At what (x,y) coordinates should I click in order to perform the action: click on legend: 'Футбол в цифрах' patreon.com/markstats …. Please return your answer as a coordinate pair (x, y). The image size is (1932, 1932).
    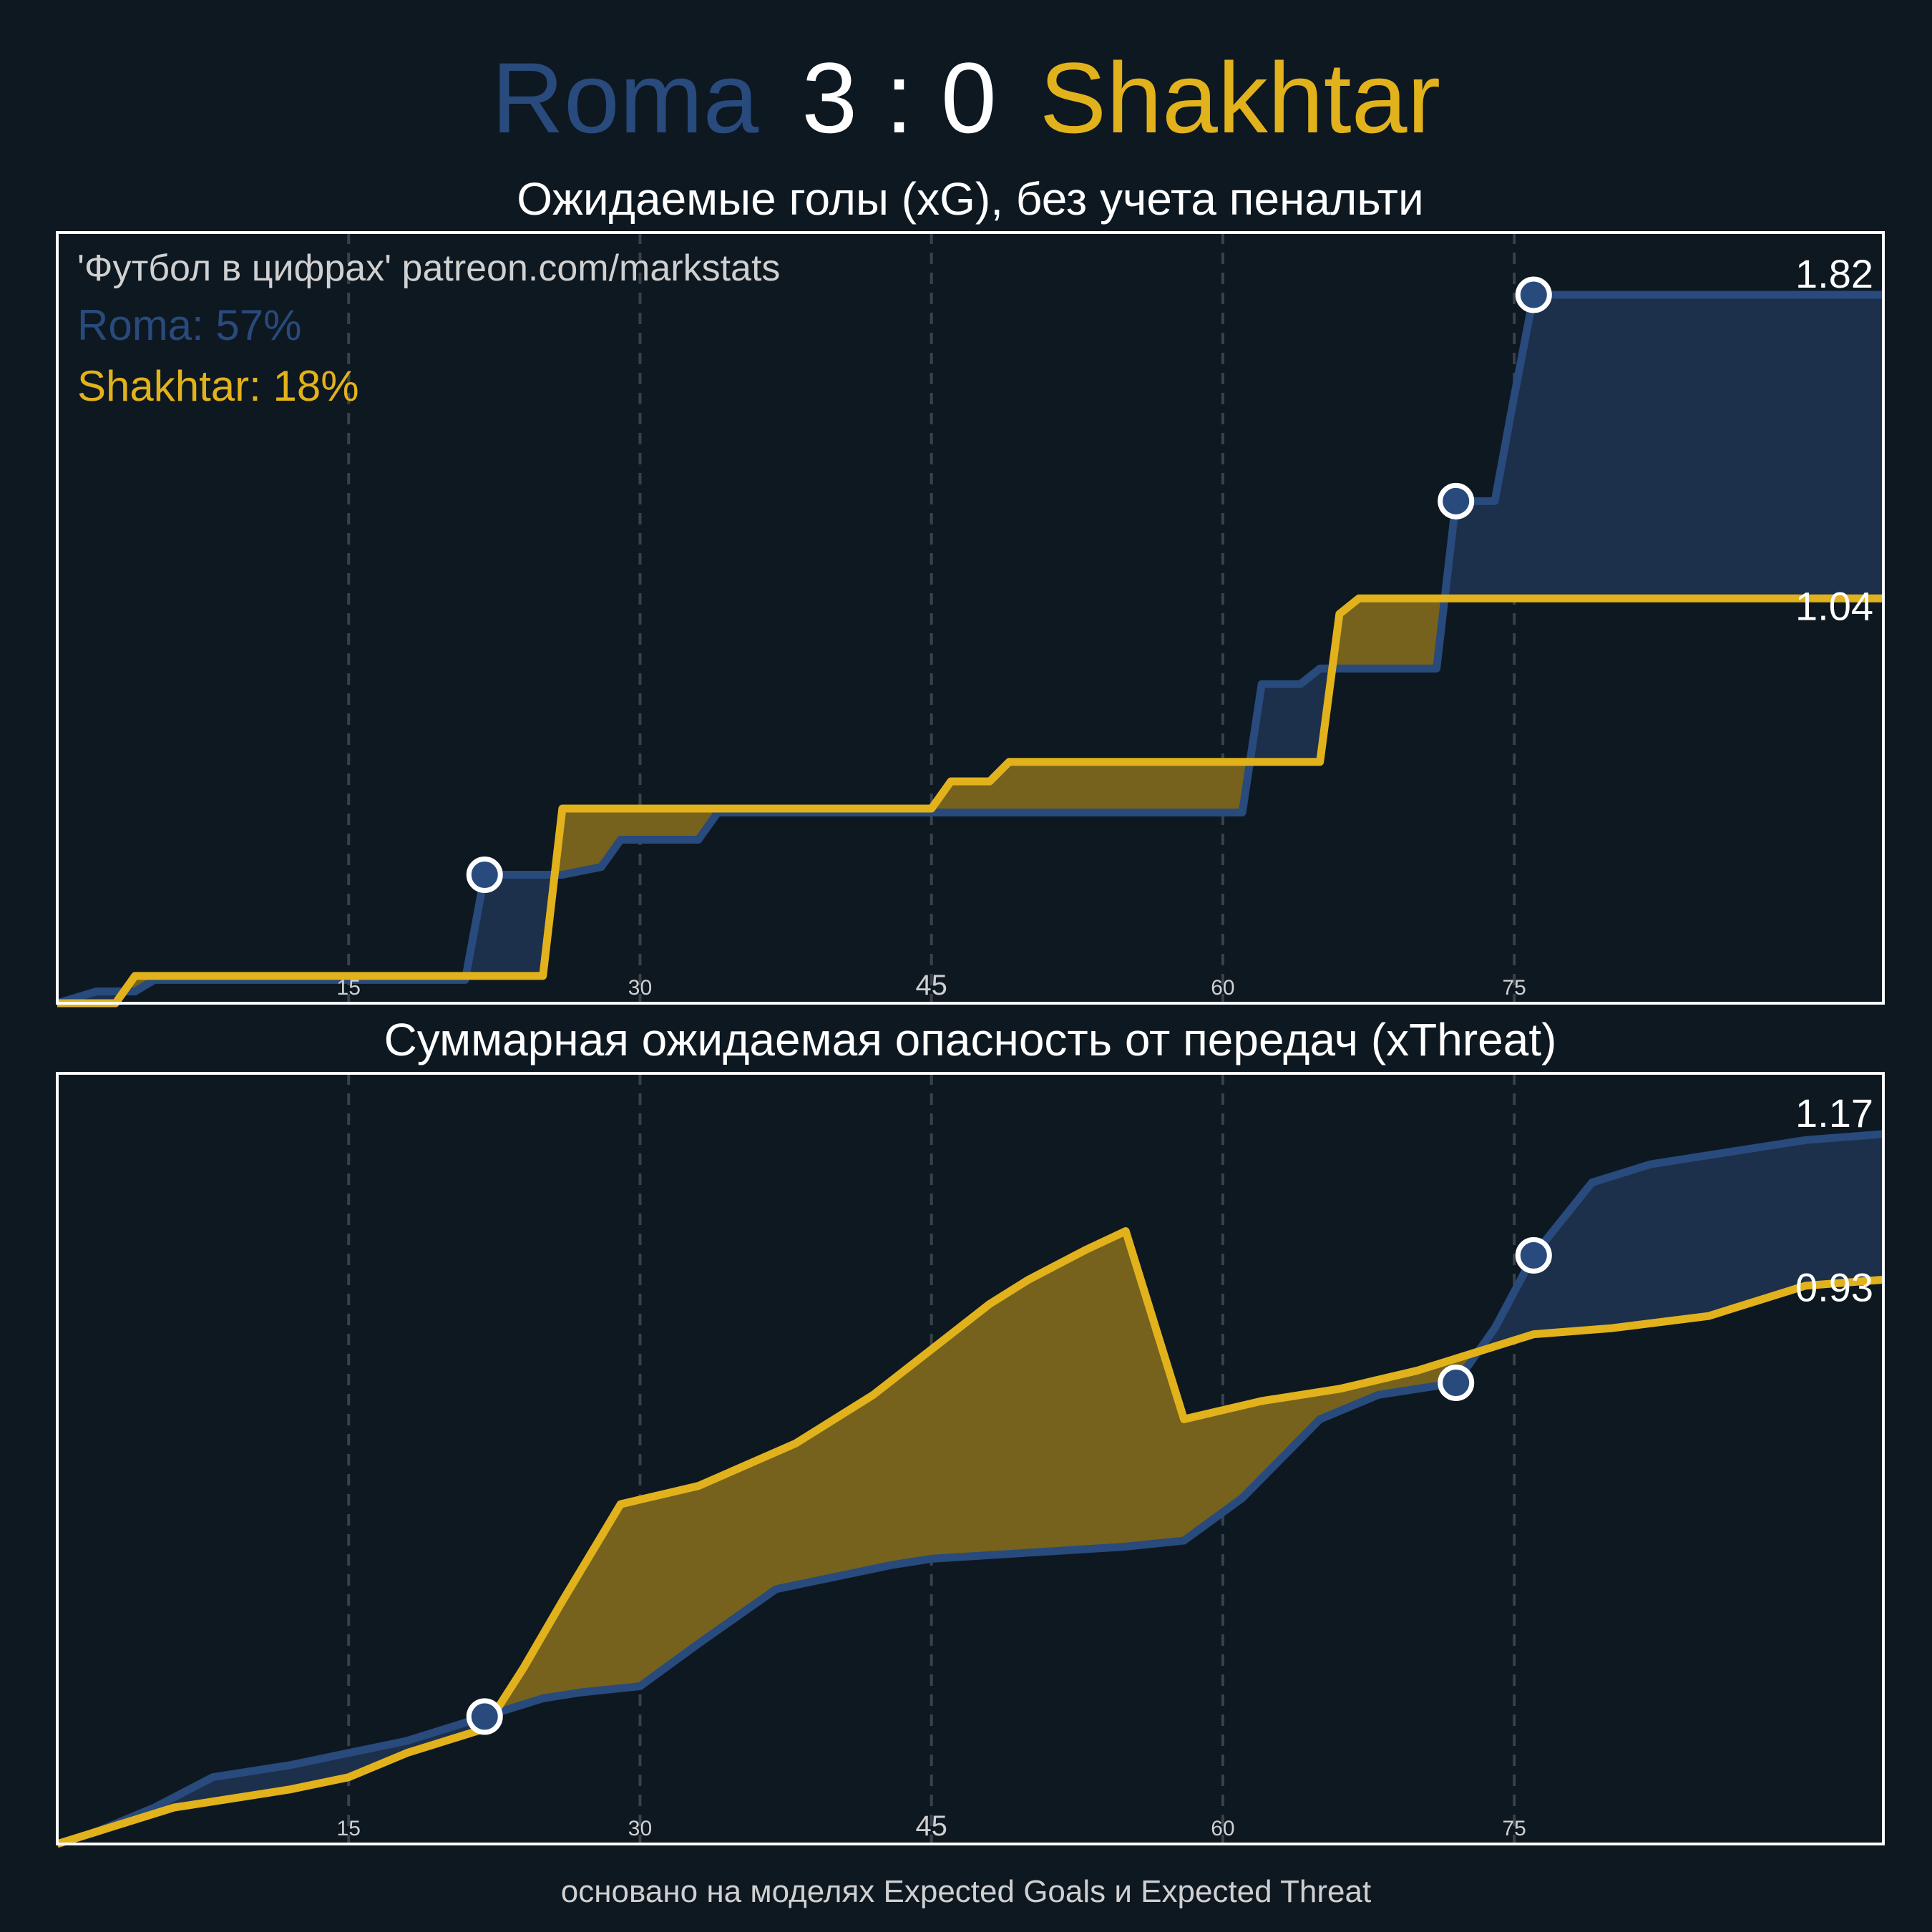
    Looking at the image, I should click on (428, 329).